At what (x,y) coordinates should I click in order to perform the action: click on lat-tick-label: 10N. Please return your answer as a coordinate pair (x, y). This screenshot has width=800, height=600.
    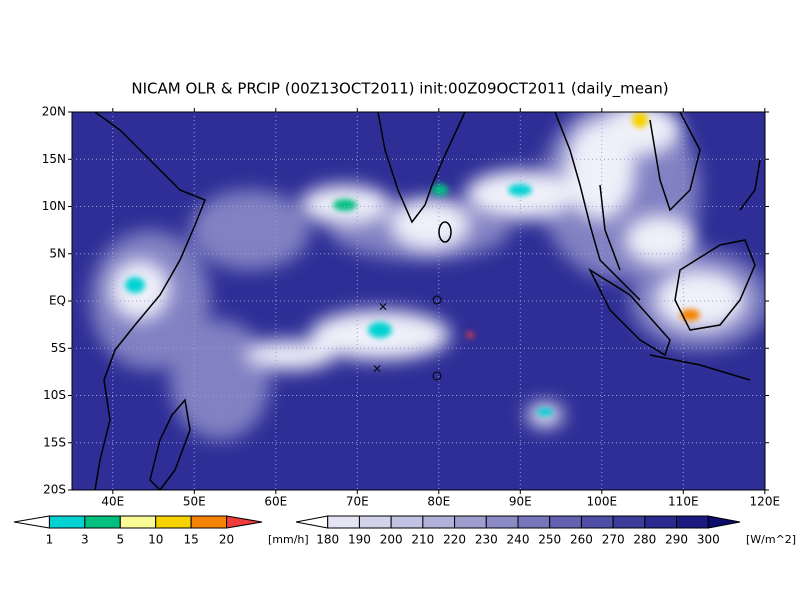
    Looking at the image, I should click on (54, 206).